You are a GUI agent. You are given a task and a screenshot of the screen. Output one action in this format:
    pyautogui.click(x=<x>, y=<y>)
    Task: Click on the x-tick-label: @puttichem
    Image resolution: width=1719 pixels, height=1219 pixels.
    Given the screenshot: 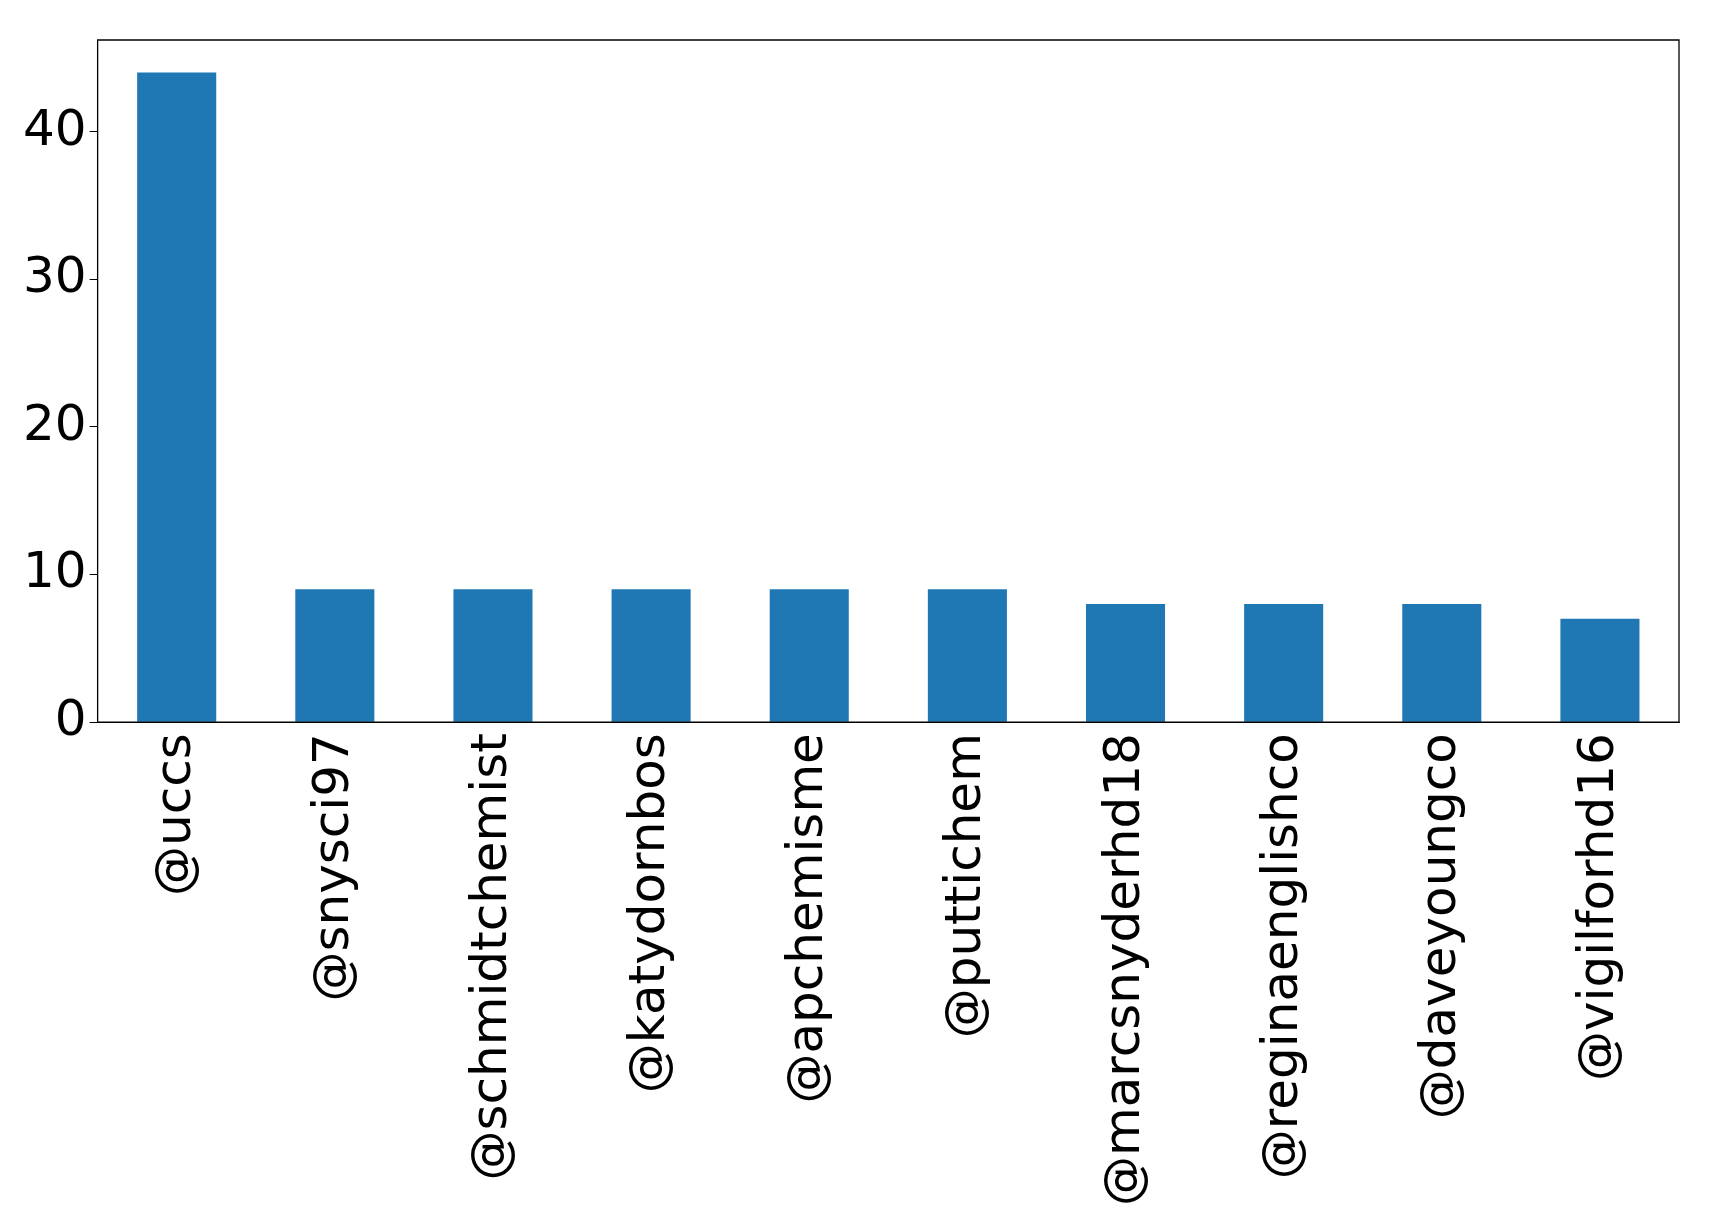 What is the action you would take?
    pyautogui.click(x=963, y=886)
    